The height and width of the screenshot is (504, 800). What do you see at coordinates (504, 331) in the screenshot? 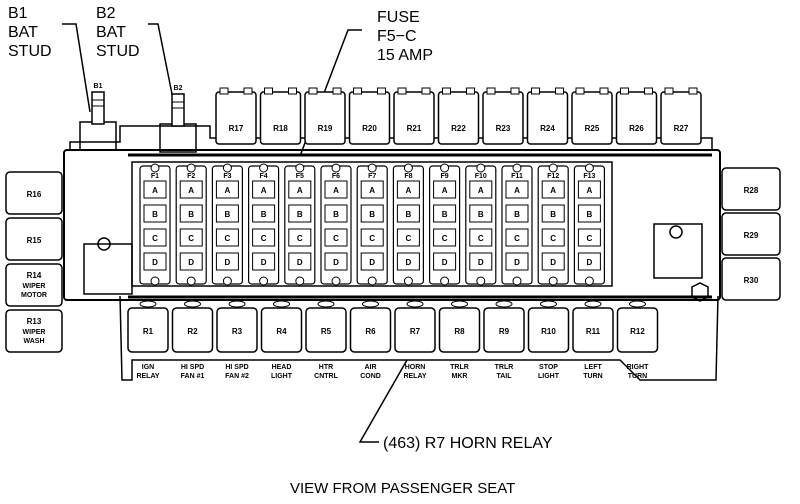
I see `relay-label: R9` at bounding box center [504, 331].